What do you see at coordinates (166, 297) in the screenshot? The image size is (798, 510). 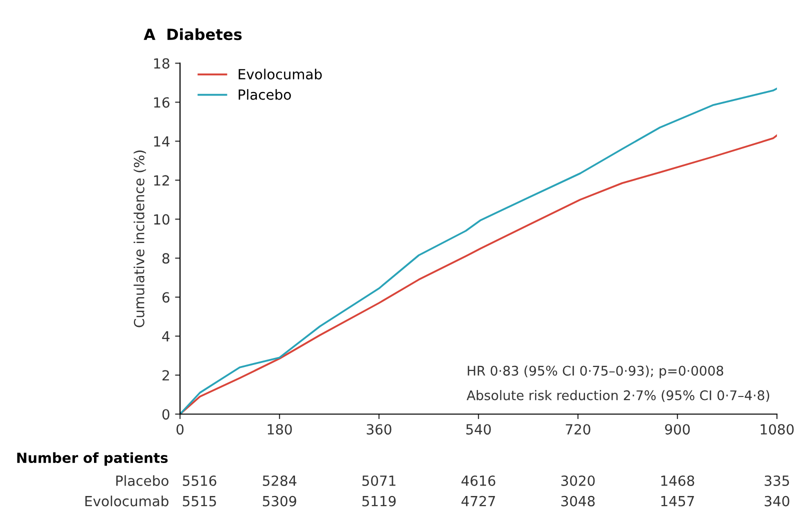 I see `y-tick-label: 6` at bounding box center [166, 297].